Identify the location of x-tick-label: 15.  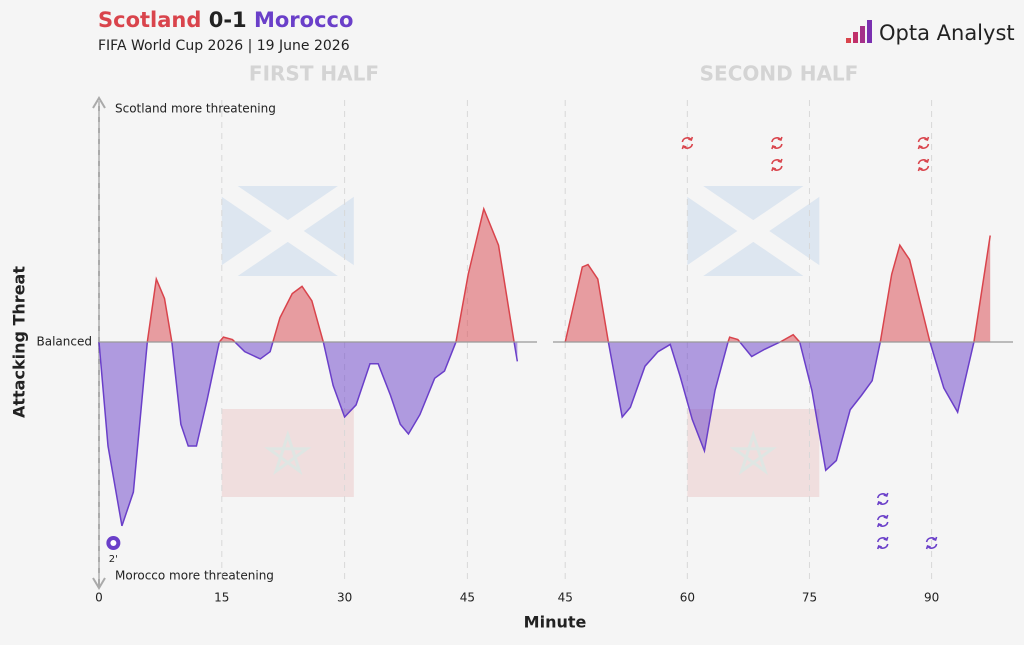
(221, 598).